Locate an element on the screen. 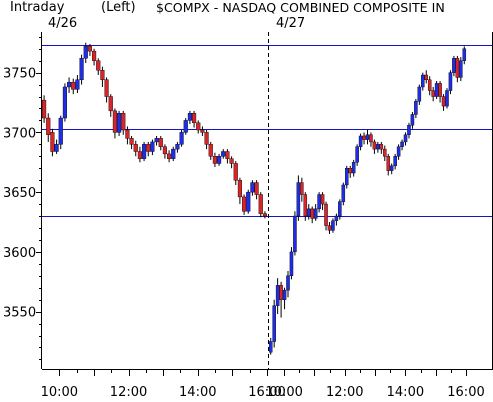 The image size is (493, 402). x-tick-label: 10:00 is located at coordinates (283, 392).